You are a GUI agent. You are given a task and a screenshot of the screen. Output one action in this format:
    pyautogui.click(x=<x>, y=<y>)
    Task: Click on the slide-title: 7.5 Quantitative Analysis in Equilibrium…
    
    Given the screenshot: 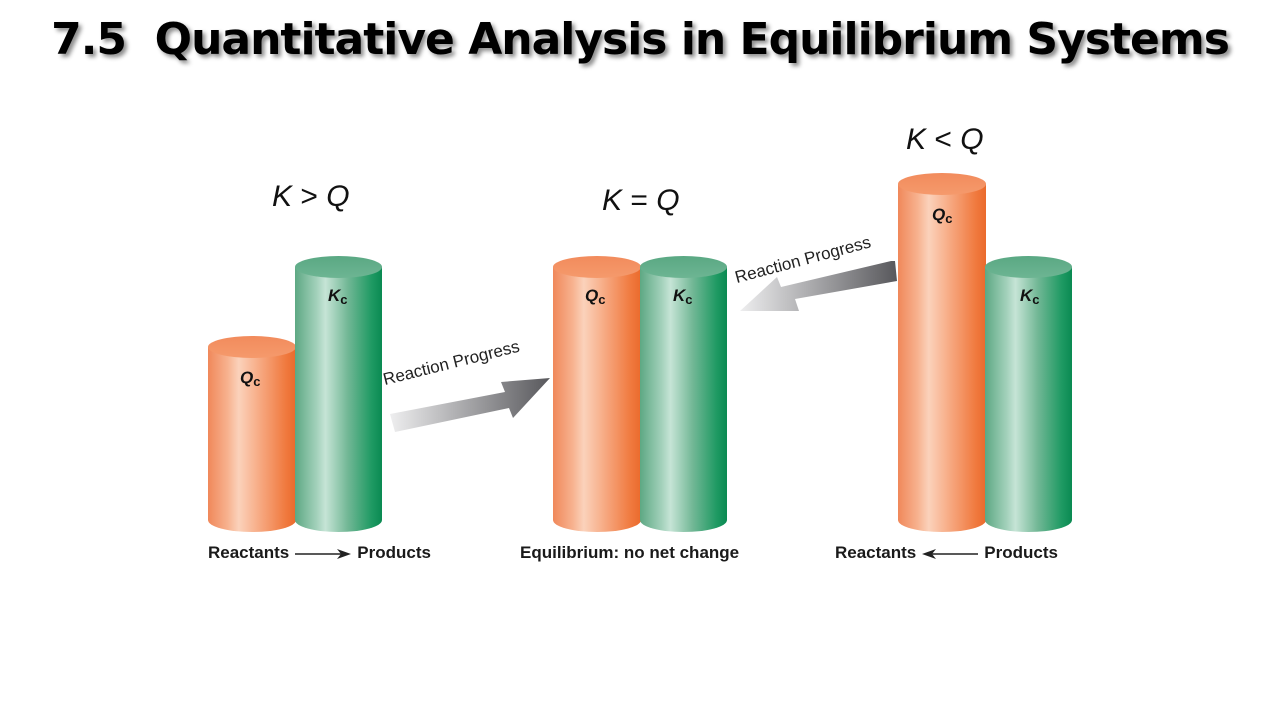 What is the action you would take?
    pyautogui.click(x=640, y=39)
    